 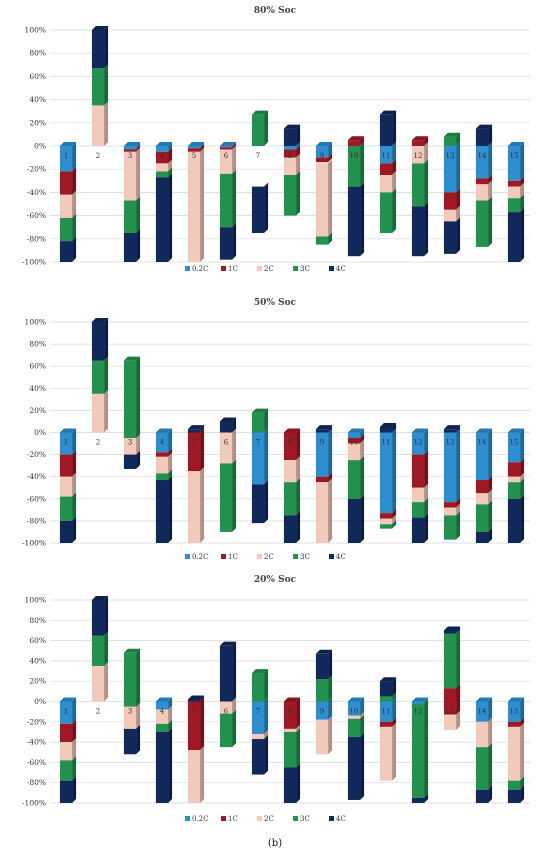 I want to click on bar-category-10: 10, so click(x=356, y=485).